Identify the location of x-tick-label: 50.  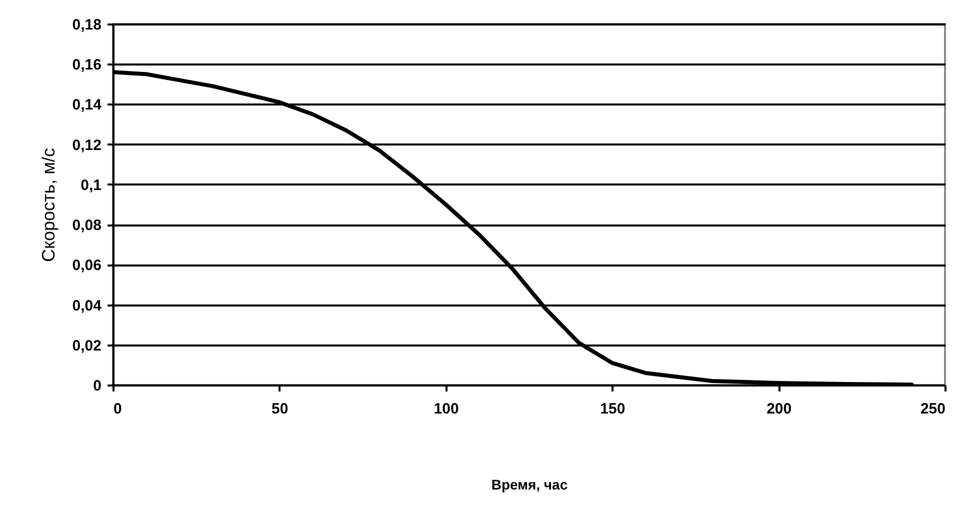
(280, 409).